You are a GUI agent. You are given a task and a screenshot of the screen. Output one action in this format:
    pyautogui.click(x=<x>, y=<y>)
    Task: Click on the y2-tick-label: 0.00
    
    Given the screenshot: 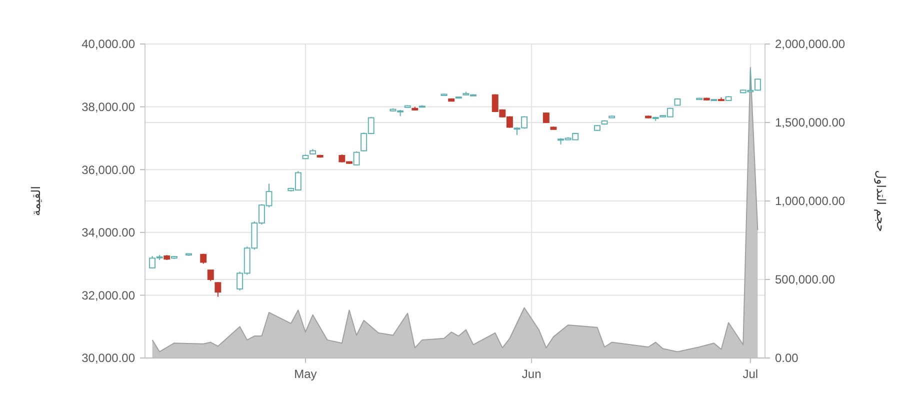 What is the action you would take?
    pyautogui.click(x=787, y=358)
    